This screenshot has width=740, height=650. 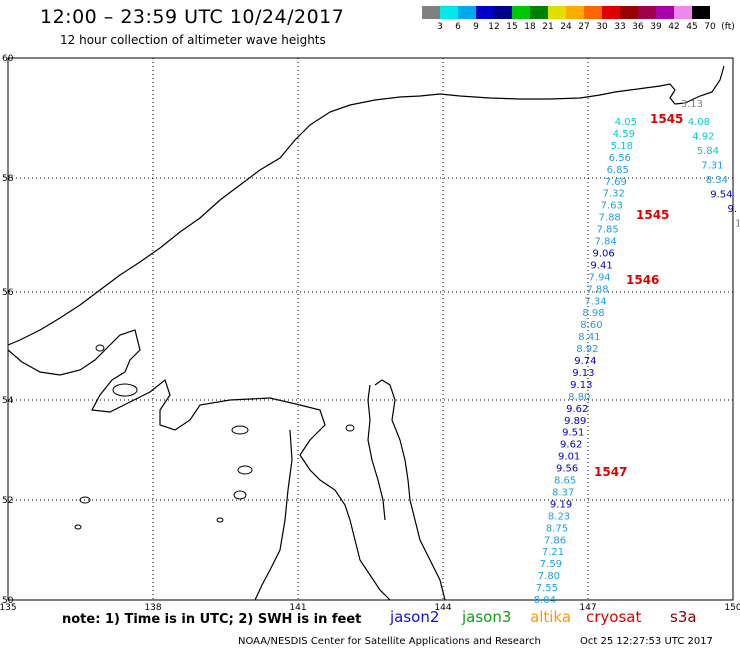 I want to click on wave-height-value: 4.59, so click(x=624, y=134).